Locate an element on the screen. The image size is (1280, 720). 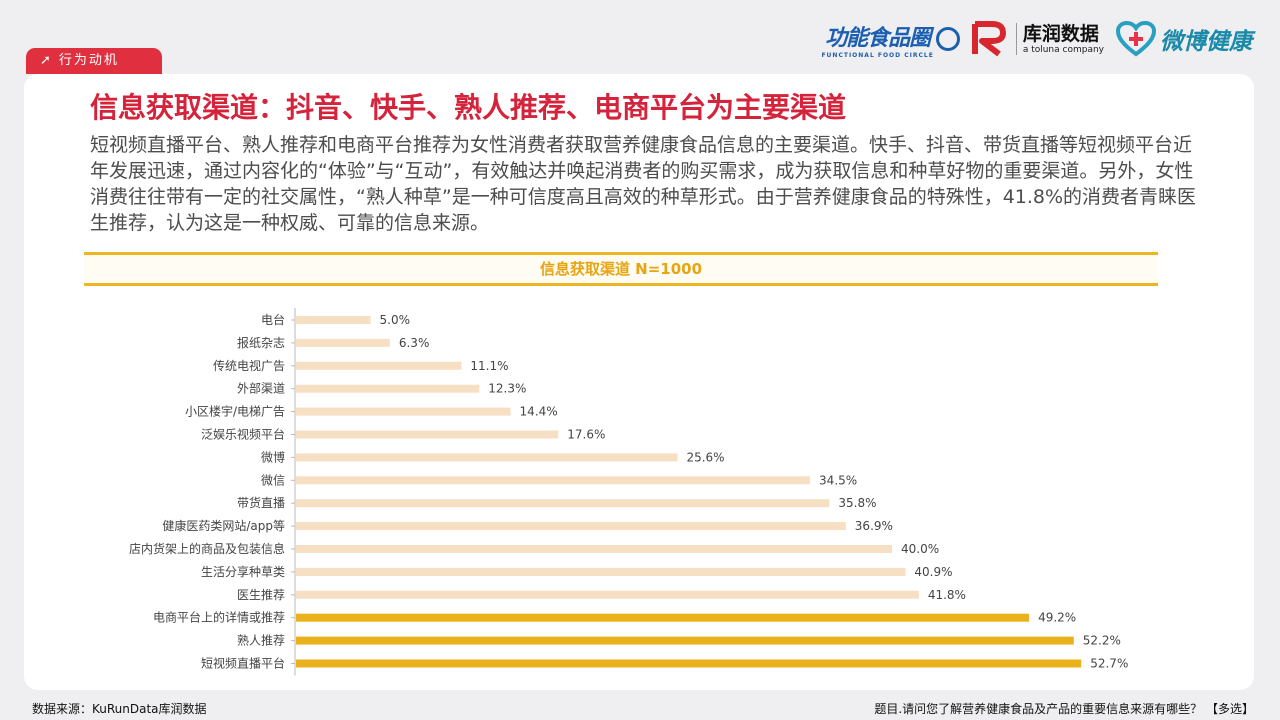
functional-food-logo: 功能食品圈 FUNCTIONAL FOOD CIRCLE is located at coordinates (890, 39).